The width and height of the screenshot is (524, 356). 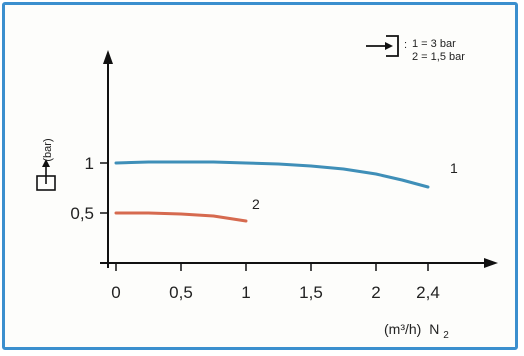 I want to click on legend-entry-1: 1 = 3 bar, so click(x=434, y=44).